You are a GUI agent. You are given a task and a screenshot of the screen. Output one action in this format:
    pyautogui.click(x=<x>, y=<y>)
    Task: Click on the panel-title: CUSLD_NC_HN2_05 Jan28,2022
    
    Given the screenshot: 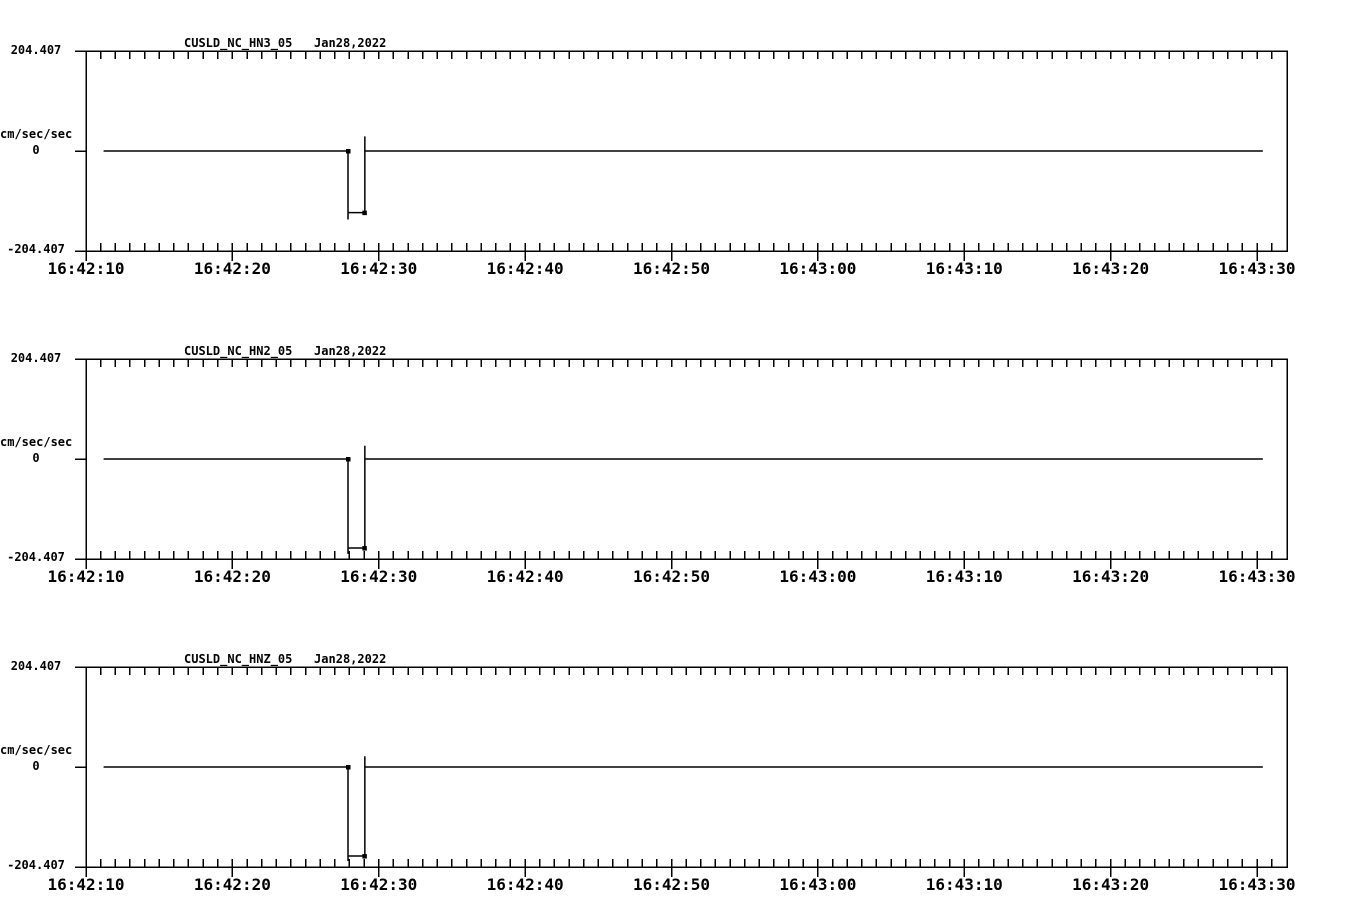 What is the action you would take?
    pyautogui.click(x=285, y=351)
    